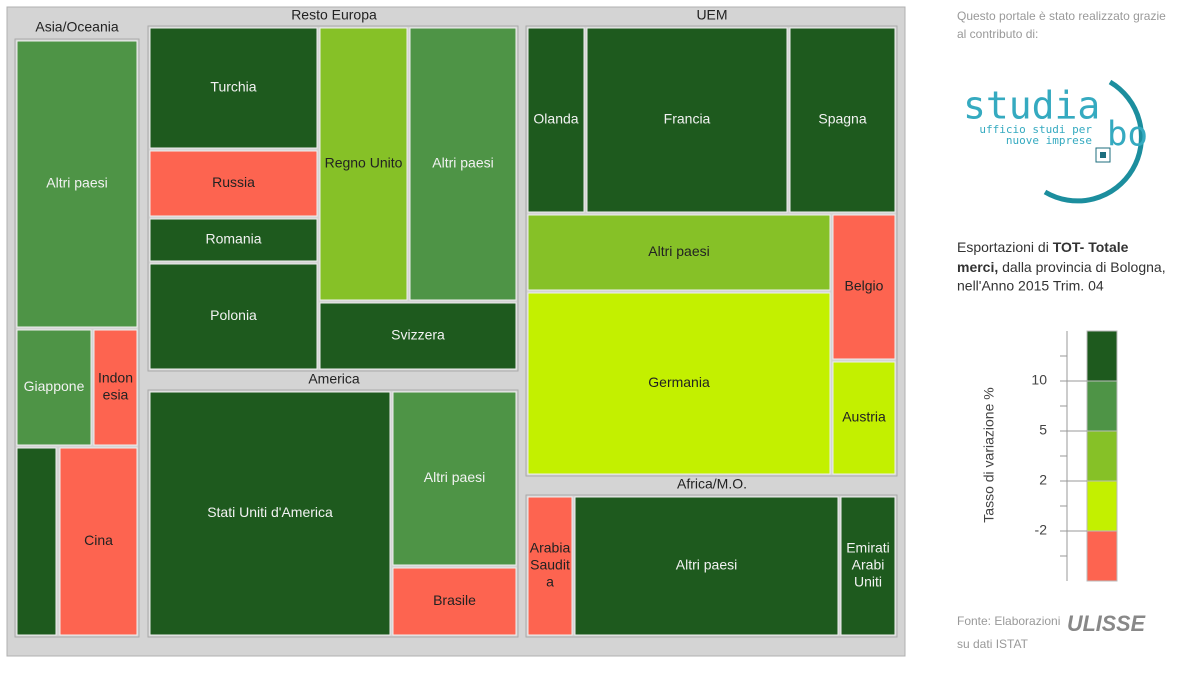 This screenshot has height=692, width=1179. I want to click on logo-word: bo, so click(1127, 135).